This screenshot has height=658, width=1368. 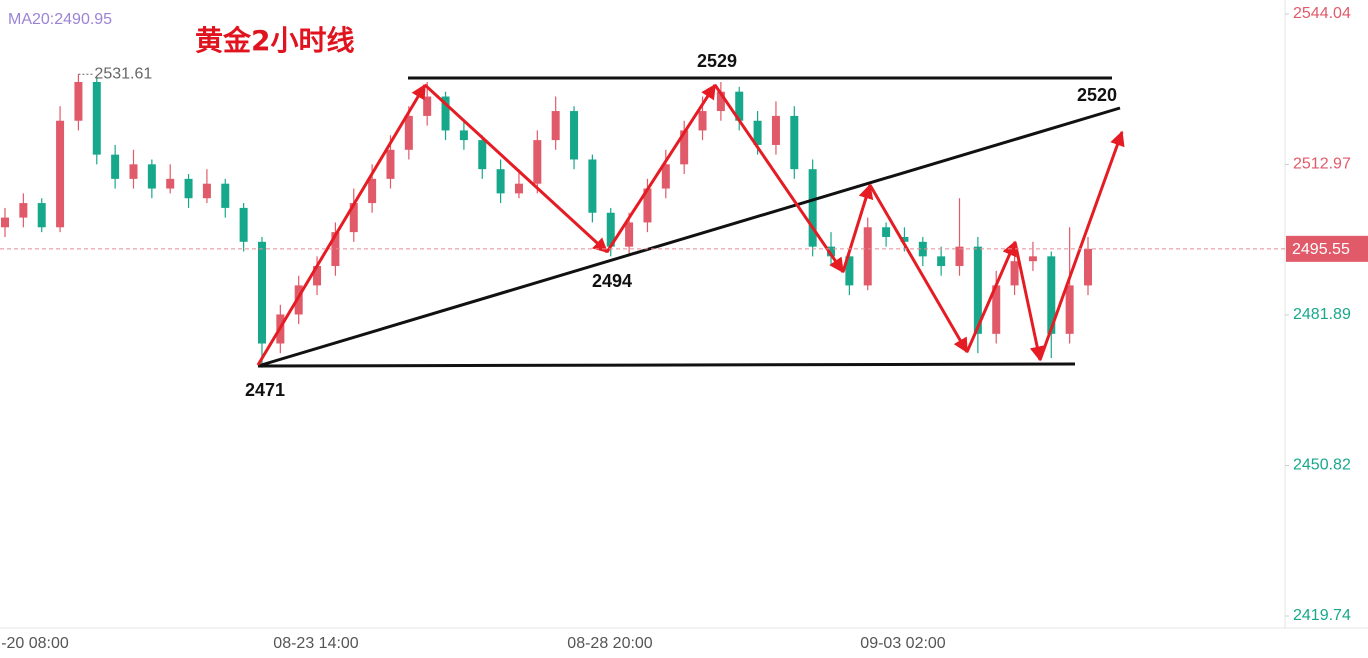 I want to click on y-tick-label: 2419.74, so click(x=1322, y=615).